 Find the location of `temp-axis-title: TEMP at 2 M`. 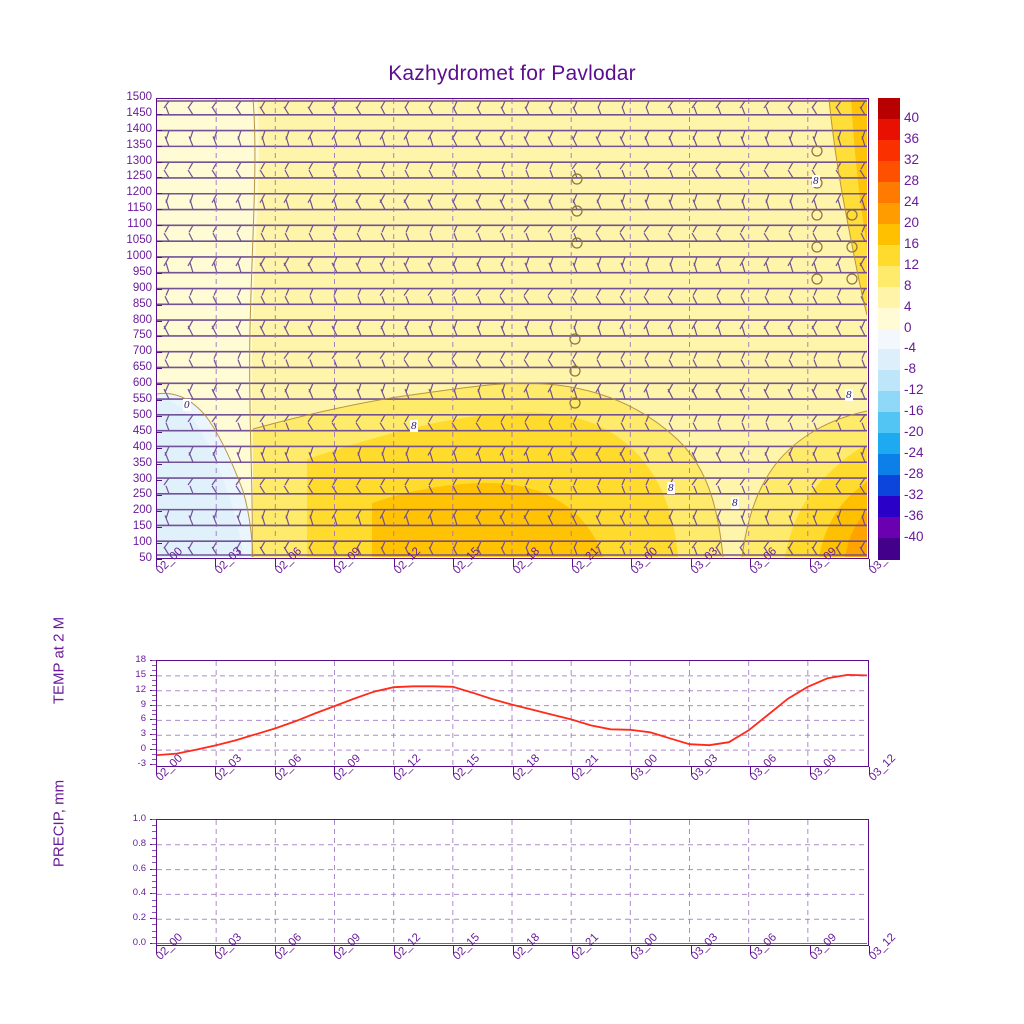

temp-axis-title: TEMP at 2 M is located at coordinates (59, 660).